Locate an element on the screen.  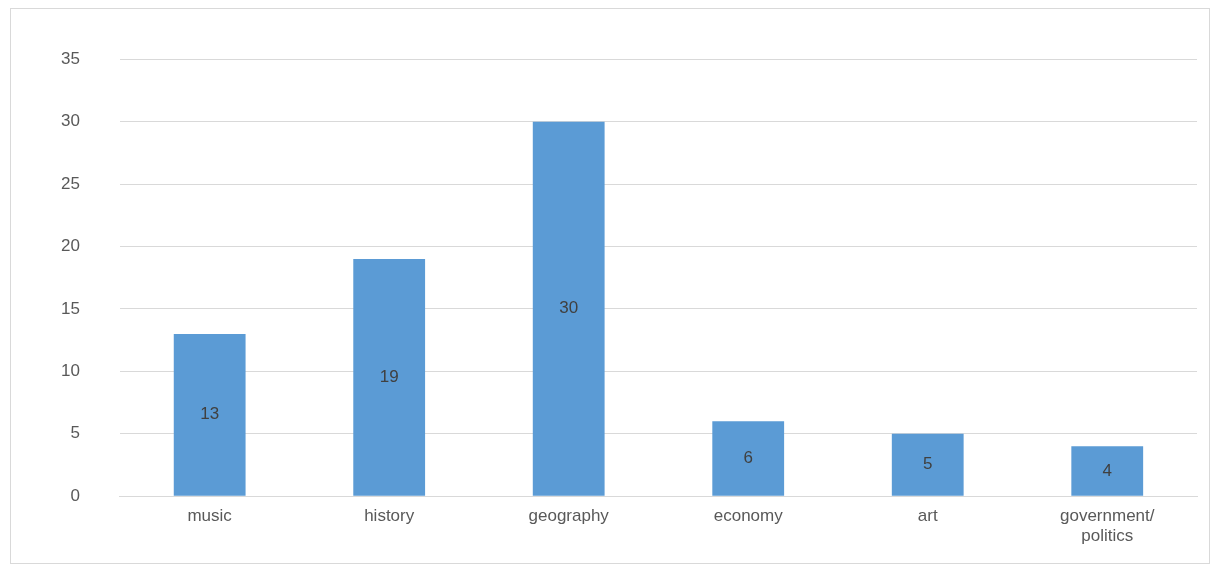
y-tick-label: 0 is located at coordinates (75, 495).